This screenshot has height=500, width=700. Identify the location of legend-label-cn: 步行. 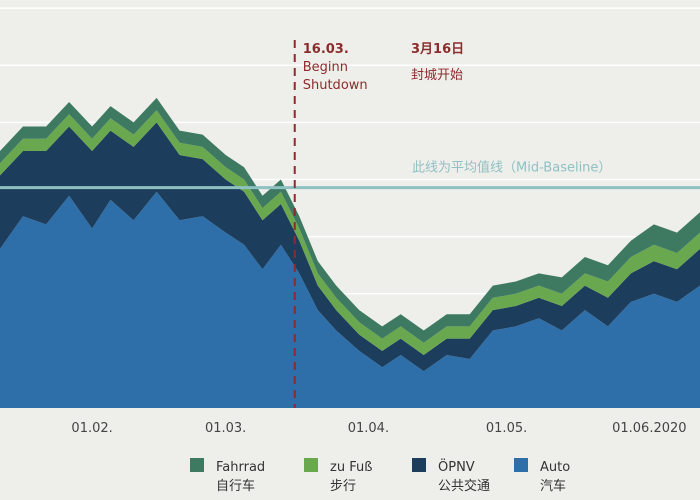
(343, 486).